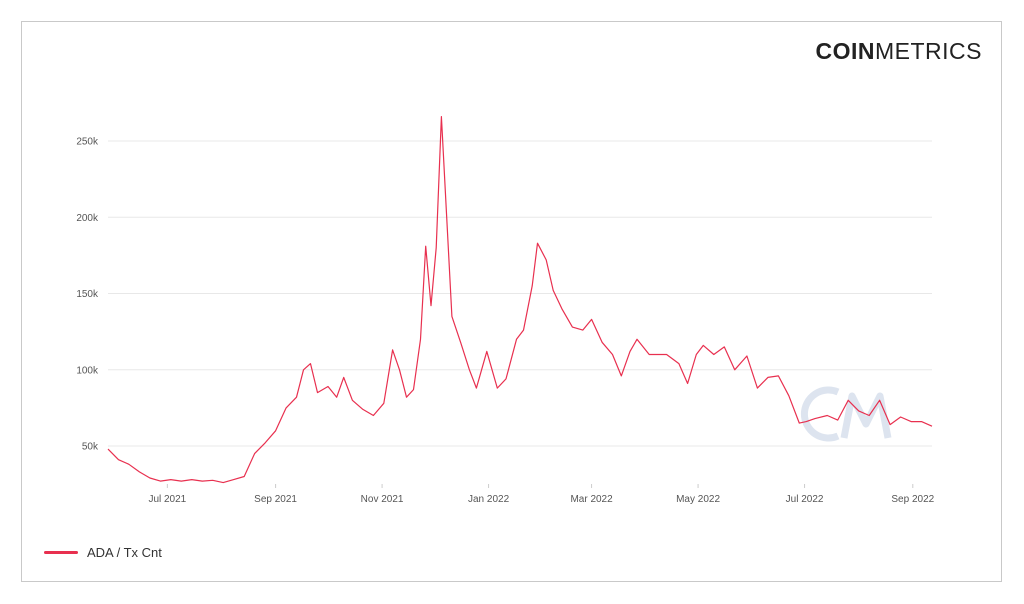 This screenshot has width=1024, height=604. I want to click on x-tick-label: Sep 2021, so click(275, 499).